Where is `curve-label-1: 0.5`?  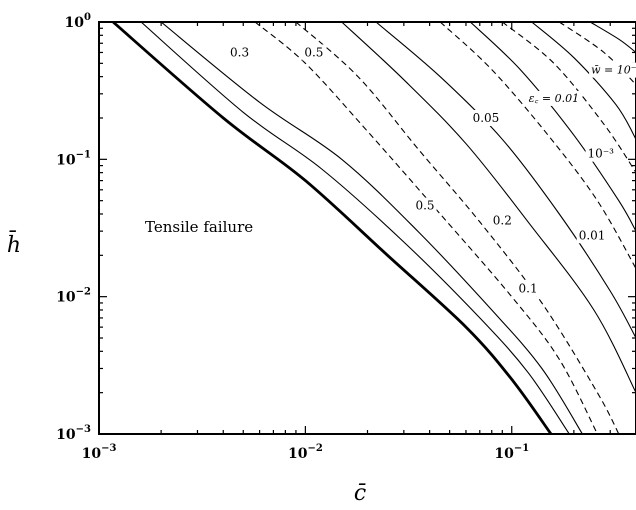
curve-label-1: 0.5 is located at coordinates (314, 52).